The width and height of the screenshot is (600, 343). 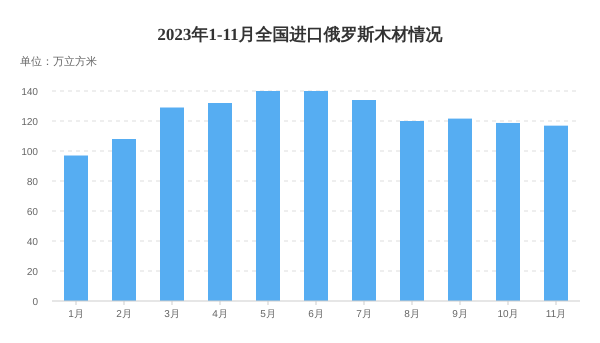 What do you see at coordinates (220, 314) in the screenshot?
I see `x-tick-label: 4月` at bounding box center [220, 314].